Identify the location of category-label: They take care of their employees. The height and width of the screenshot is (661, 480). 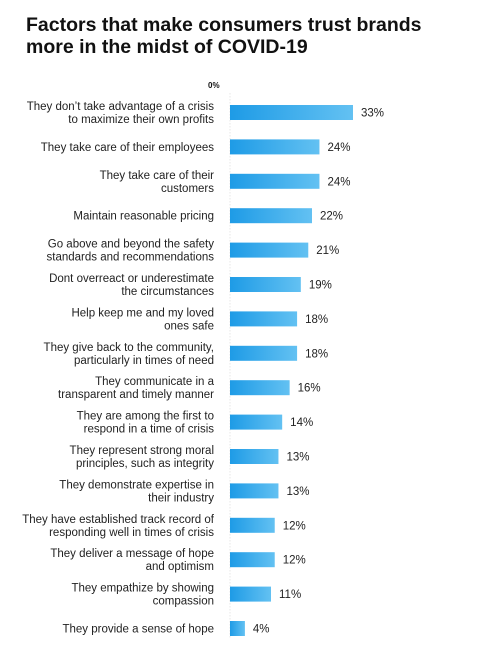
(127, 148).